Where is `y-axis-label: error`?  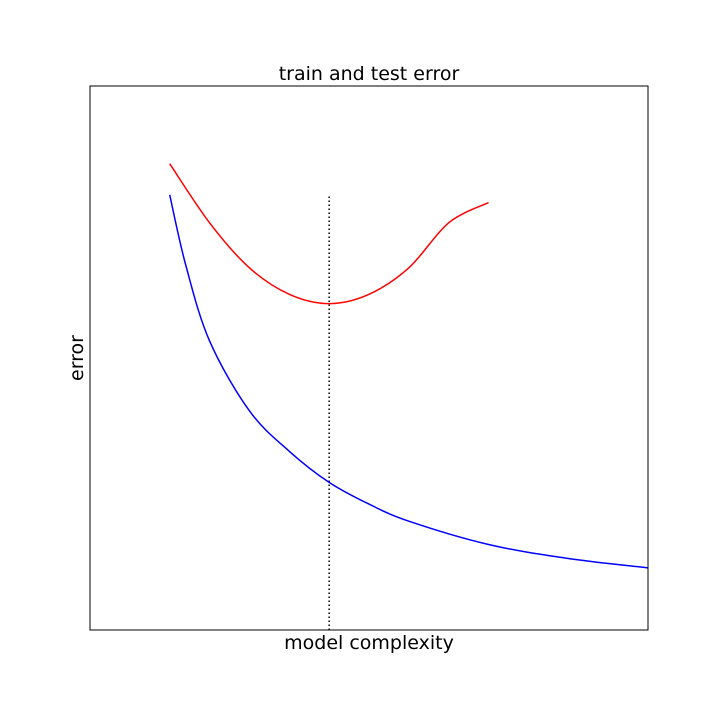 y-axis-label: error is located at coordinates (77, 358).